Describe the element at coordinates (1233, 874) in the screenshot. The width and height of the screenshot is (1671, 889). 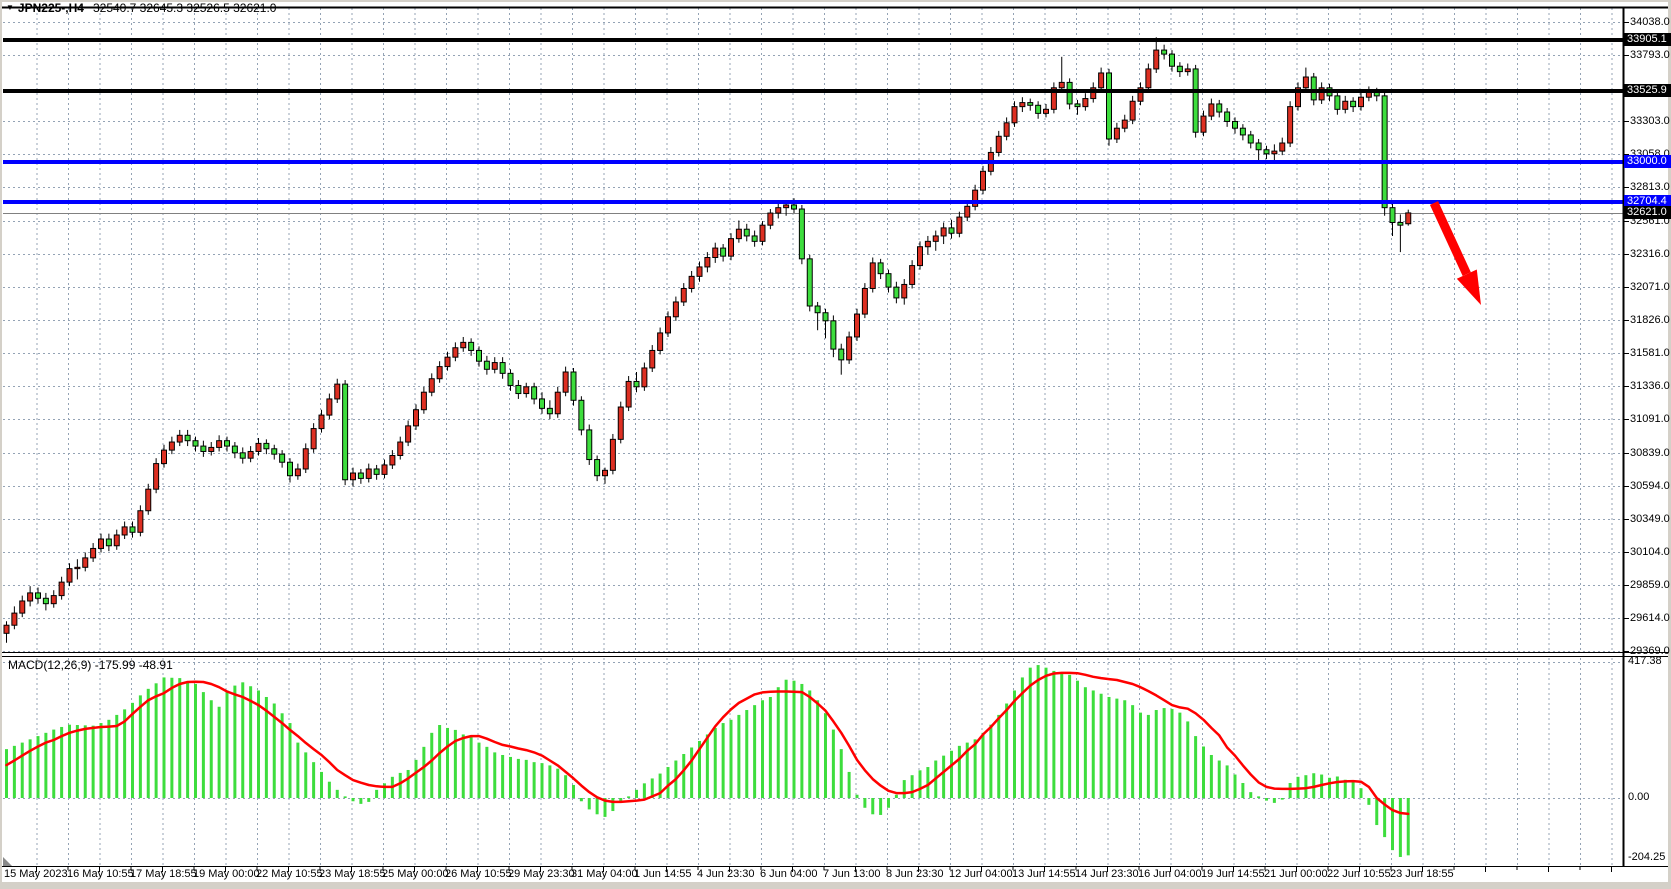
I see `time-label: 19 Jun 14:55` at that location.